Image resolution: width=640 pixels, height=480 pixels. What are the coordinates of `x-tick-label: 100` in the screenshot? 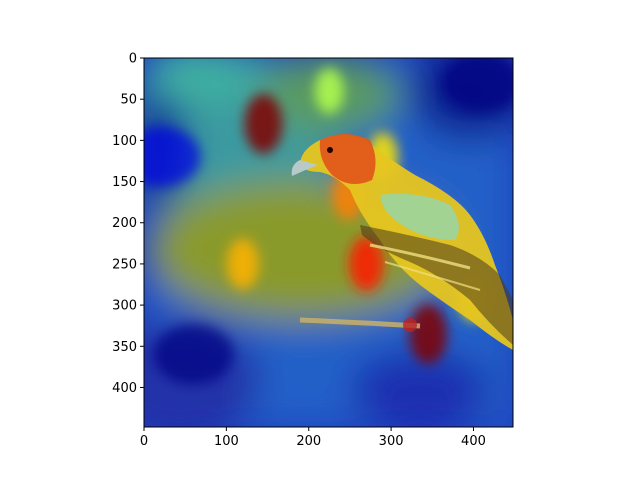 It's located at (226, 441).